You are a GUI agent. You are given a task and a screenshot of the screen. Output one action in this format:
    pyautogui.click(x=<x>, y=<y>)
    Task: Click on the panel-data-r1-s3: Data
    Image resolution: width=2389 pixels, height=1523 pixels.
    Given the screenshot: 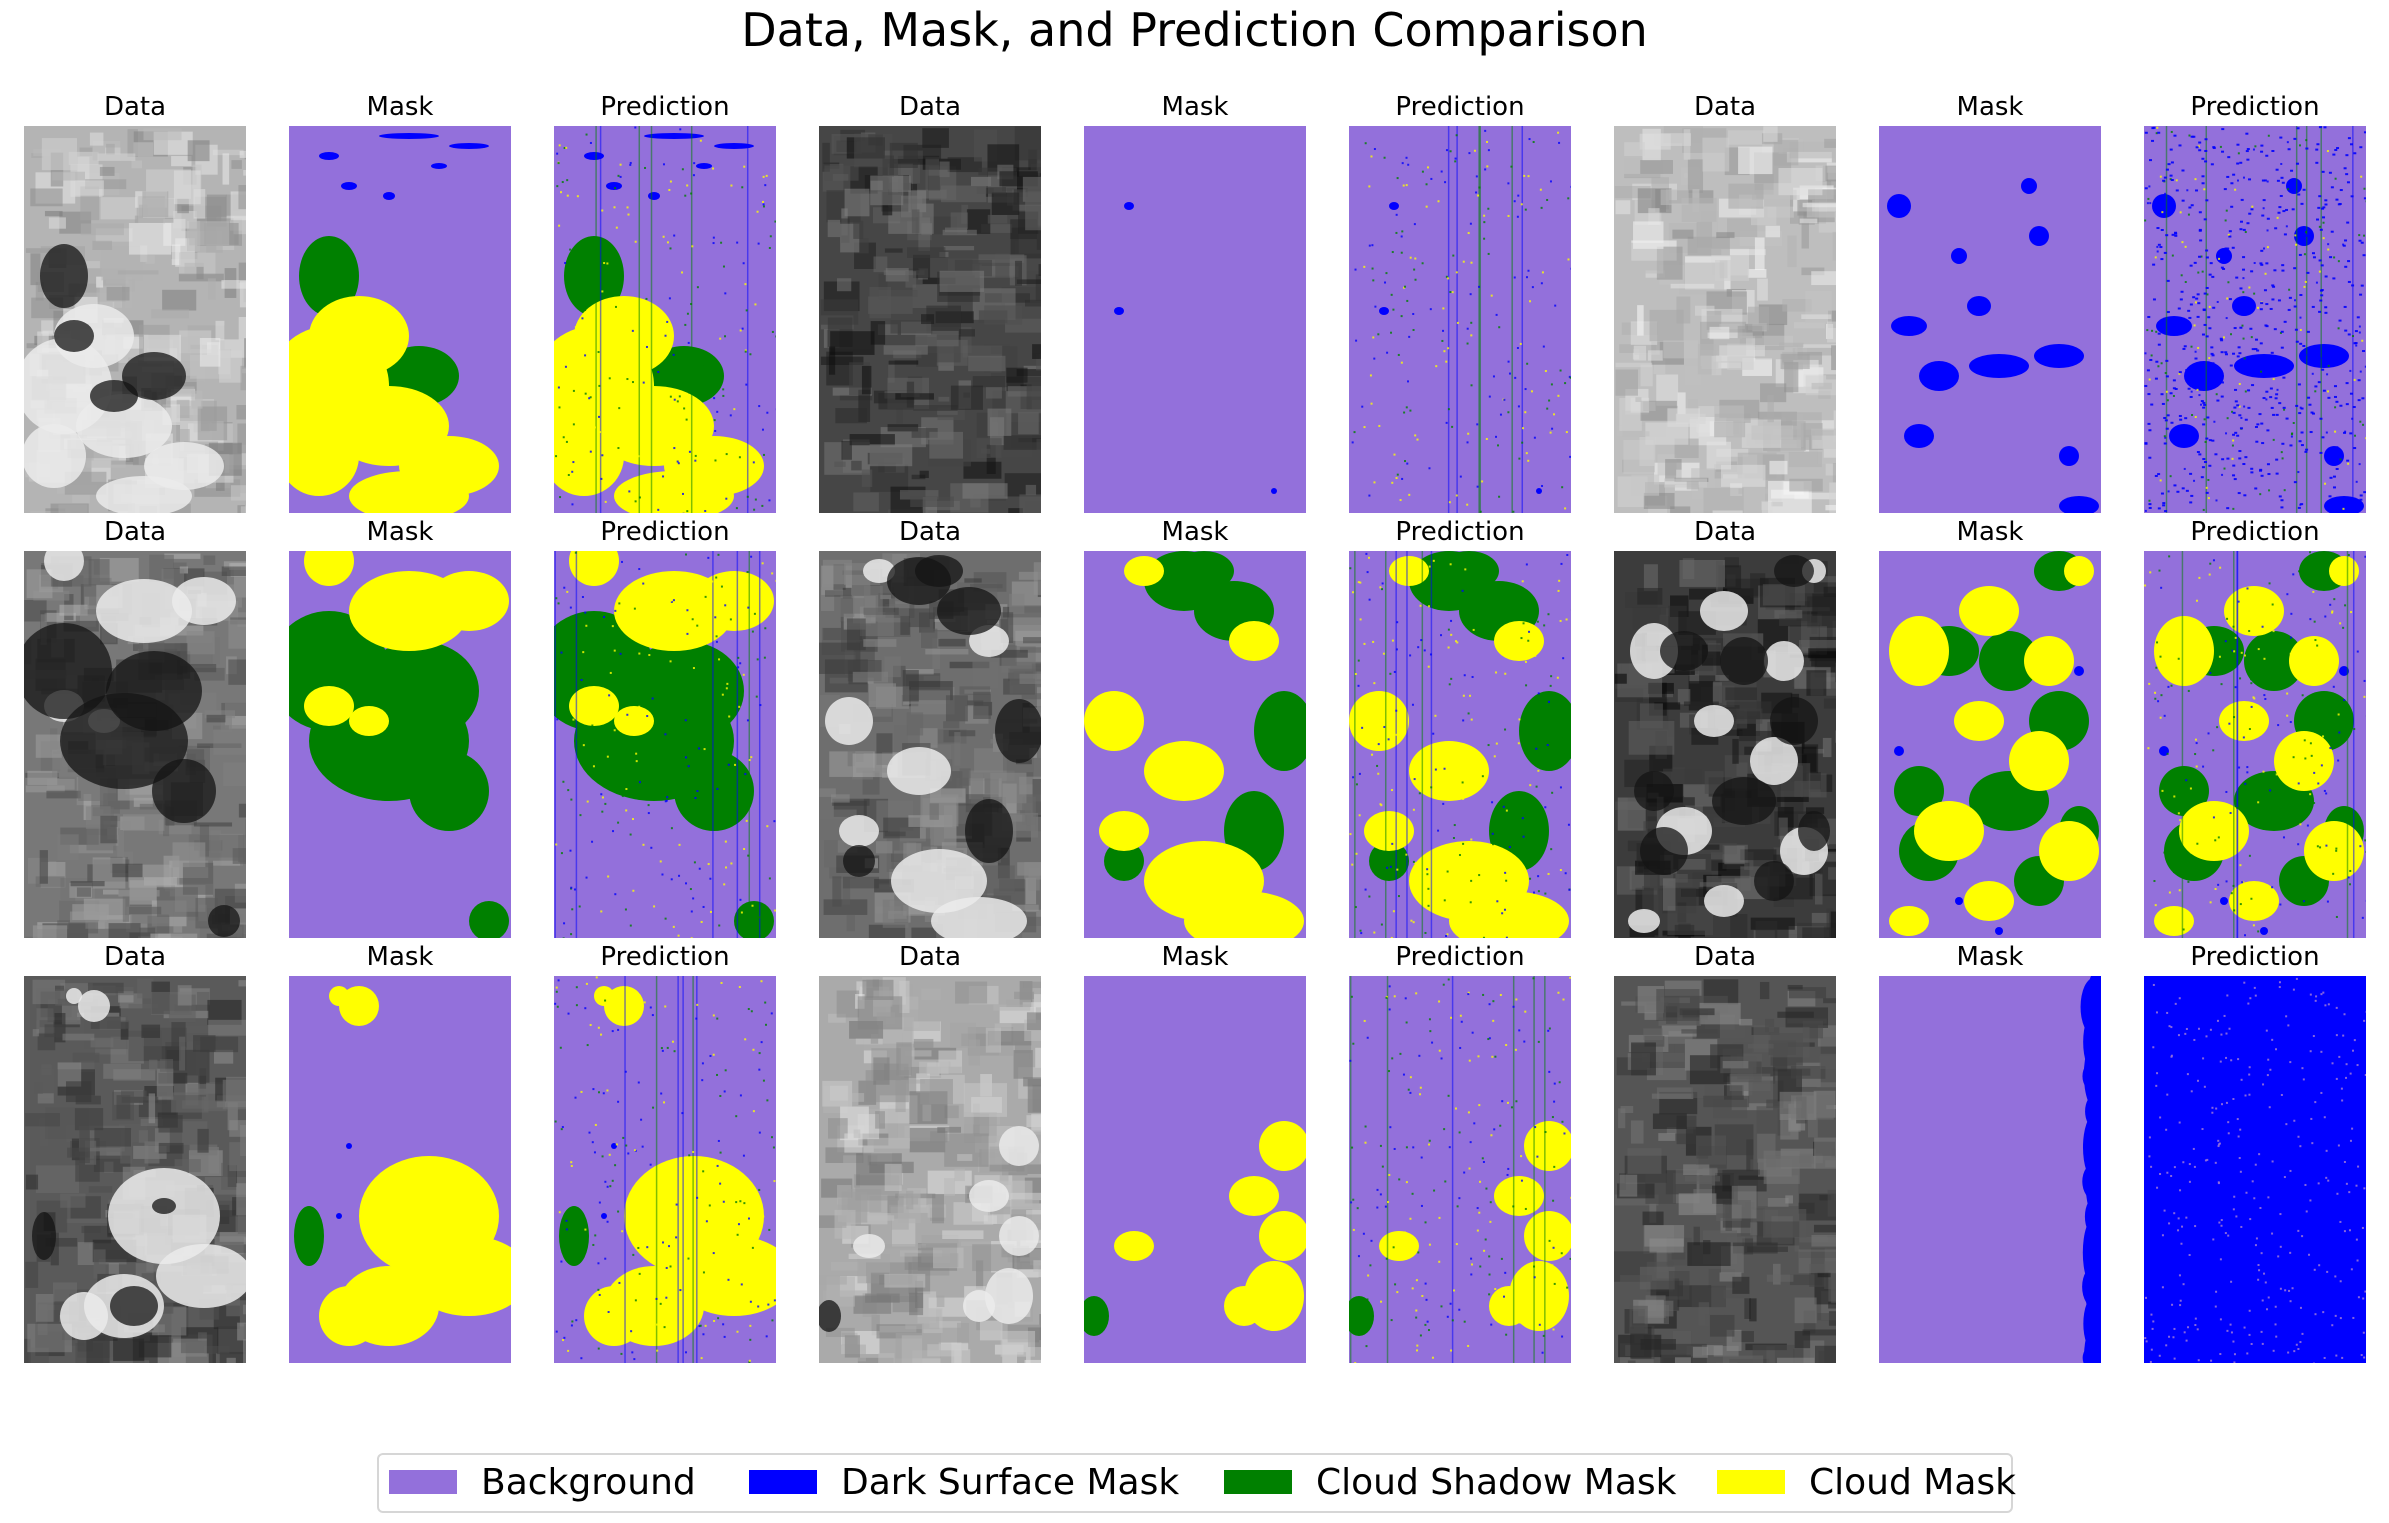 What is the action you would take?
    pyautogui.click(x=1725, y=302)
    